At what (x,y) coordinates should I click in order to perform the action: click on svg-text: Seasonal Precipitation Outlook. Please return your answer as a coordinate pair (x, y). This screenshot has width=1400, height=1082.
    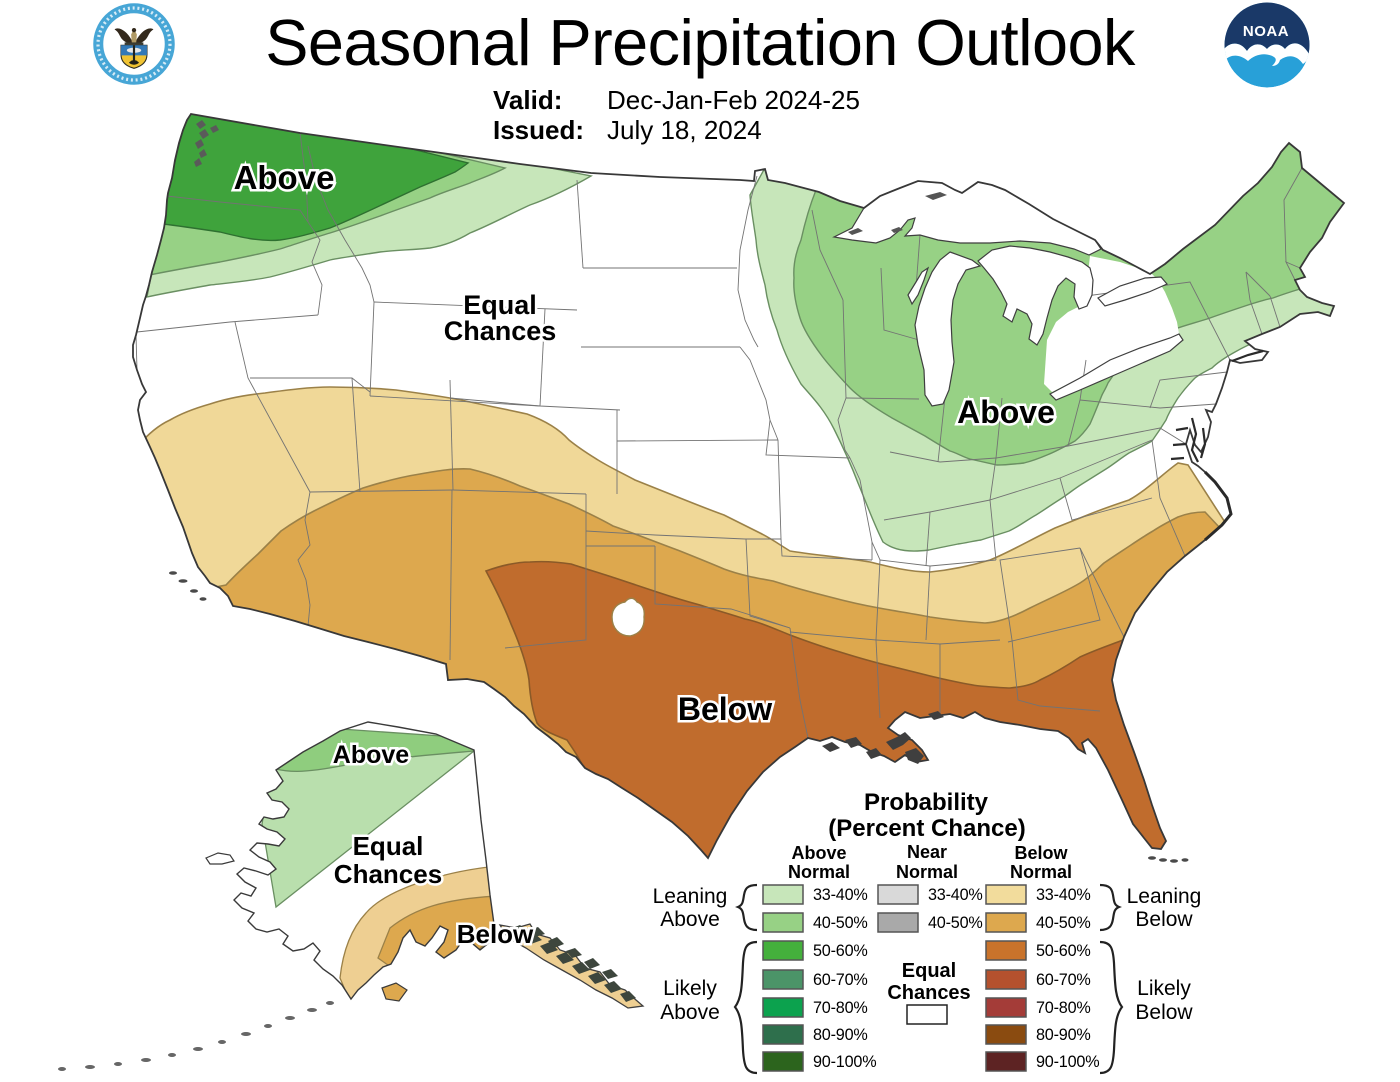
    Looking at the image, I should click on (700, 42).